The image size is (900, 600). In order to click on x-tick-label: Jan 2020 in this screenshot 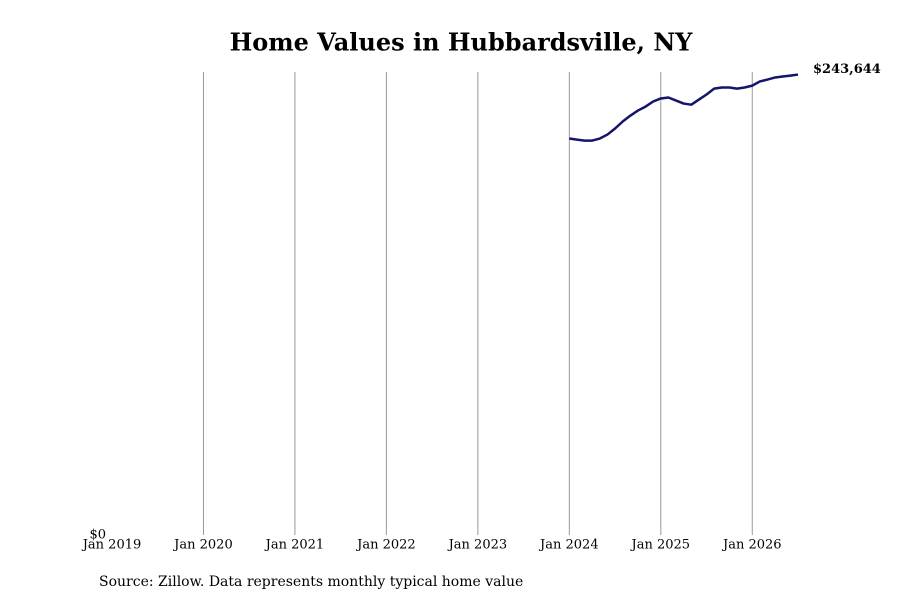, I will do `click(202, 545)`.